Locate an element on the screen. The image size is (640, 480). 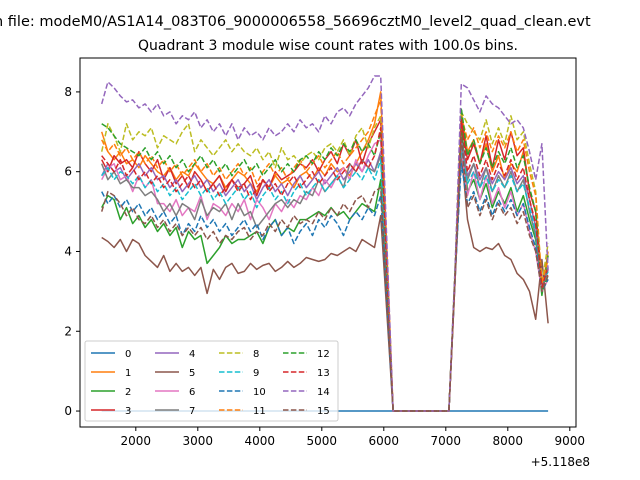
x-tick-label: 9000 is located at coordinates (570, 441).